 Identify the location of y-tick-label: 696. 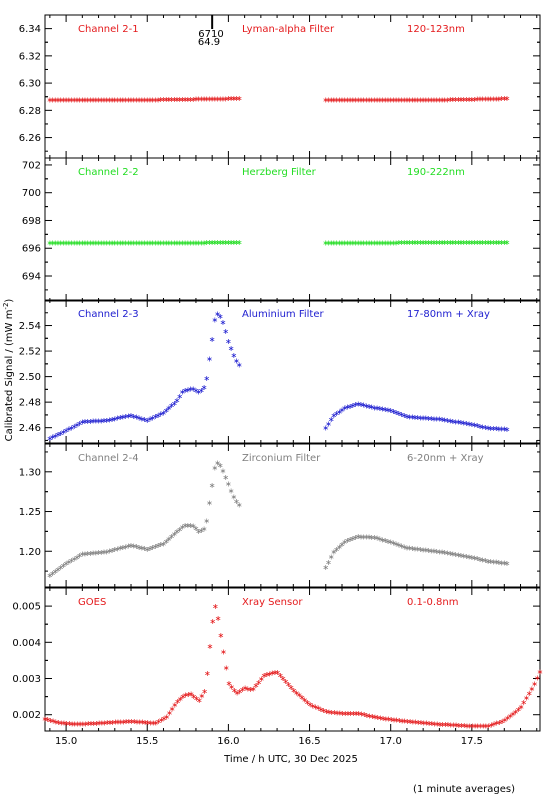
(31, 249).